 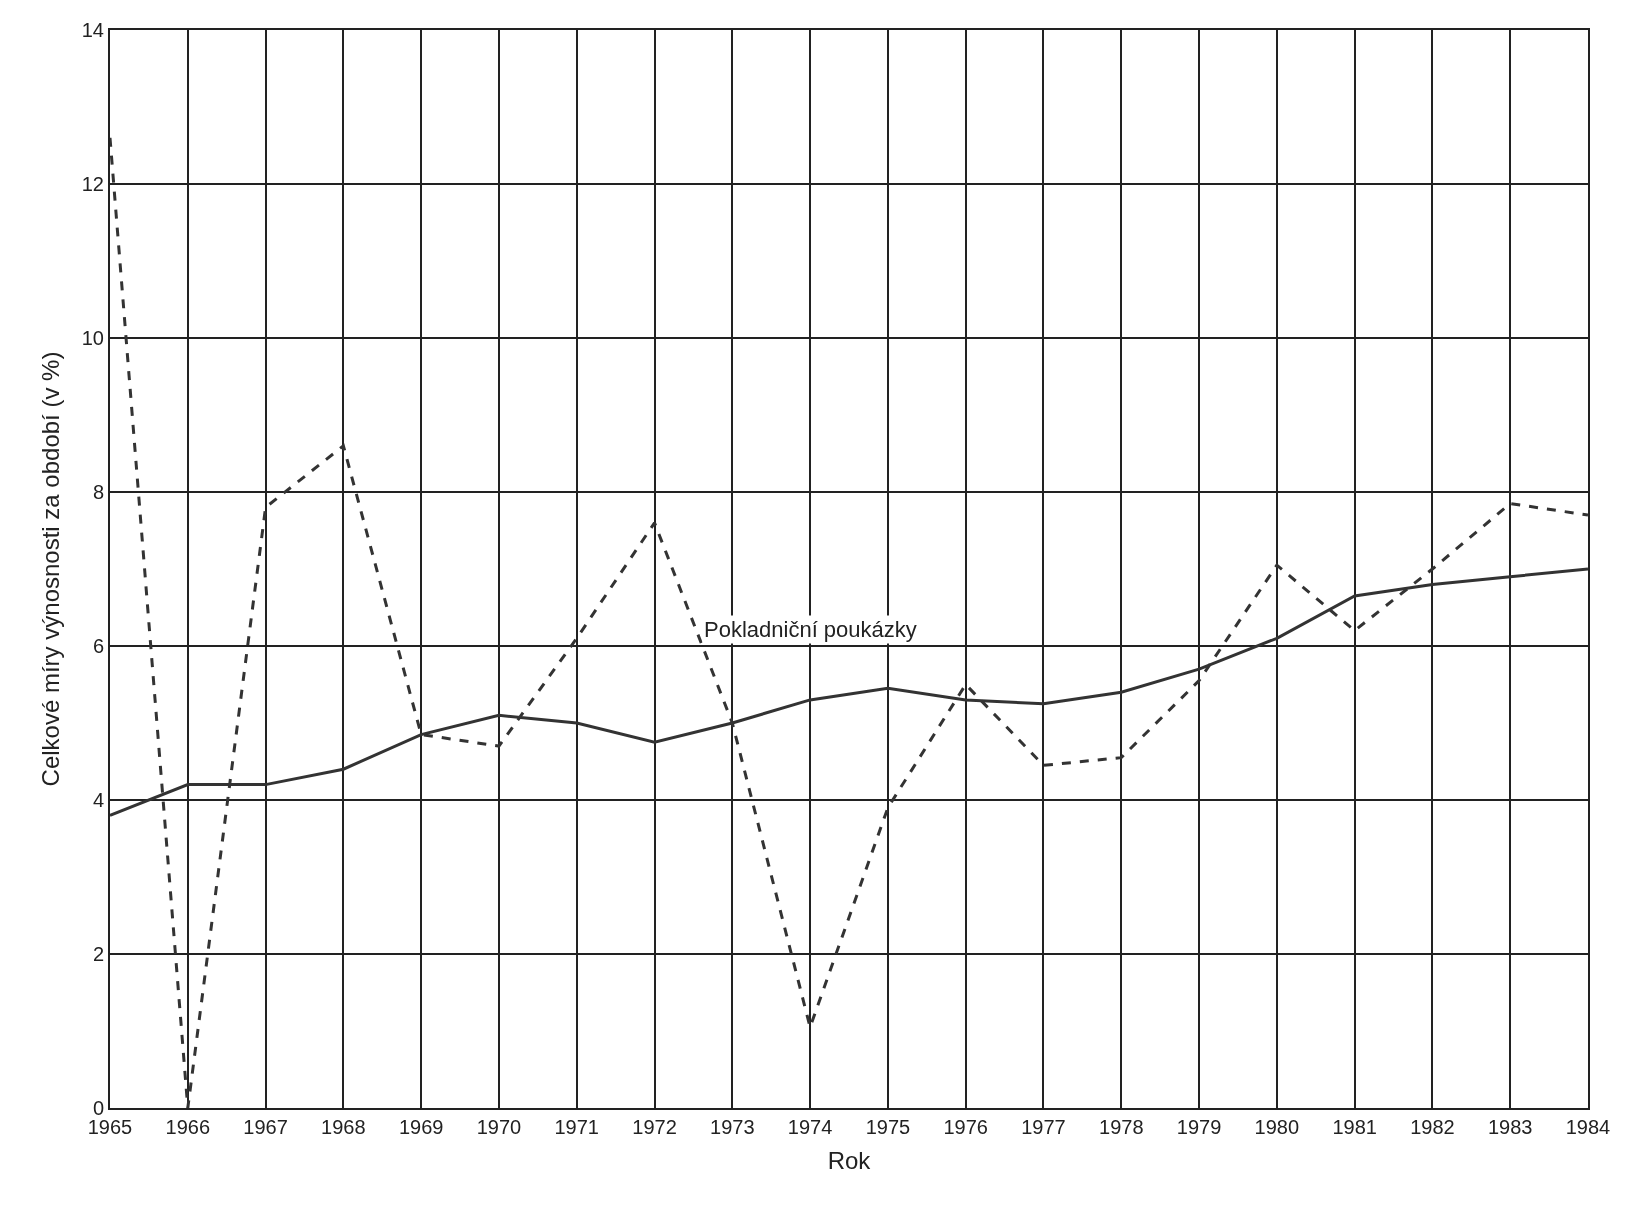 What do you see at coordinates (810, 629) in the screenshot?
I see `text: Pokladniční poukázky` at bounding box center [810, 629].